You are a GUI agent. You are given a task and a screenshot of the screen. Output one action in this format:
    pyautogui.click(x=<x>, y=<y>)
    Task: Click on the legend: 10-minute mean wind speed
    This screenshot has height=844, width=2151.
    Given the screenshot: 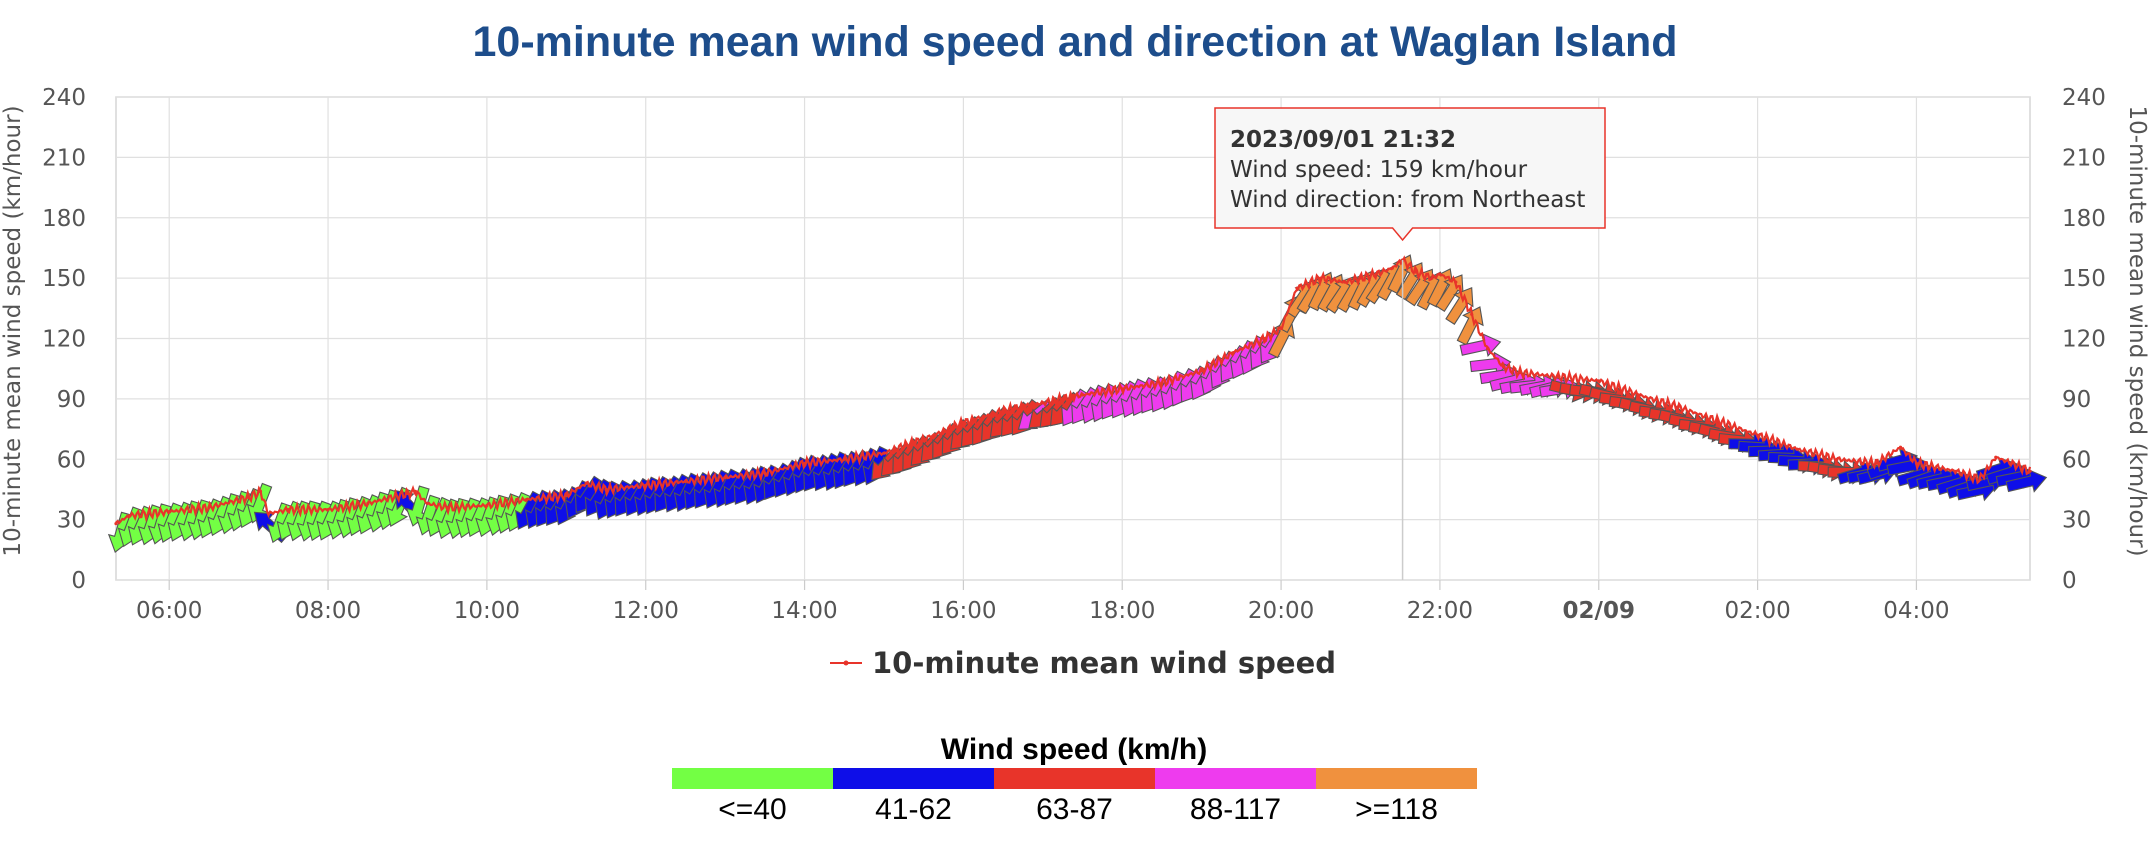 What is the action you would take?
    pyautogui.click(x=1083, y=663)
    